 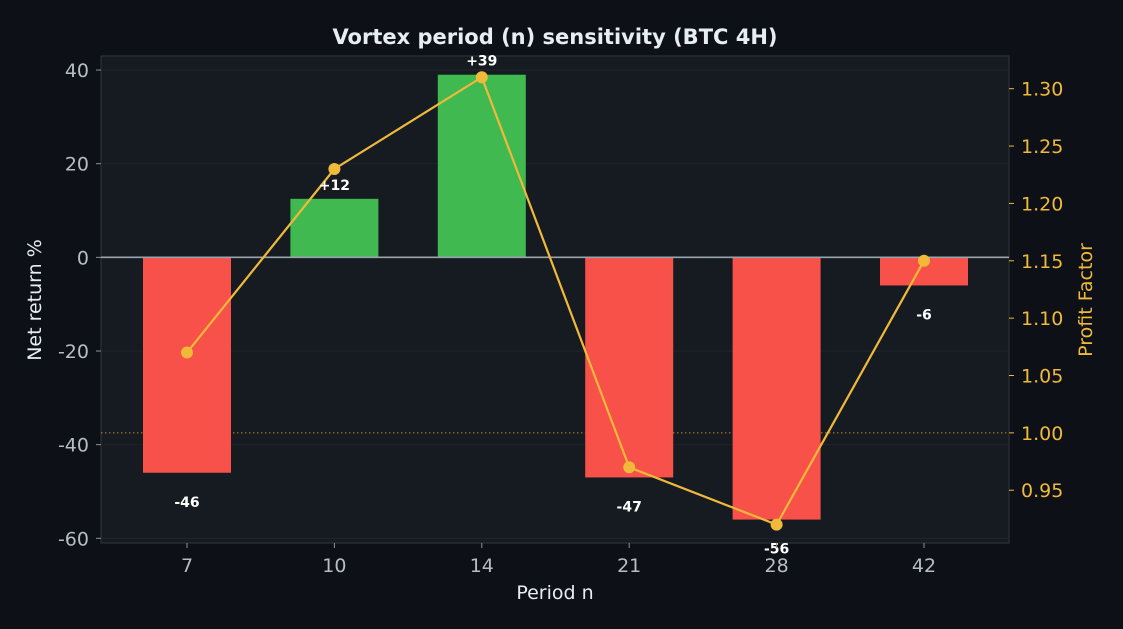 What do you see at coordinates (187, 566) in the screenshot?
I see `x-tick-label: 7` at bounding box center [187, 566].